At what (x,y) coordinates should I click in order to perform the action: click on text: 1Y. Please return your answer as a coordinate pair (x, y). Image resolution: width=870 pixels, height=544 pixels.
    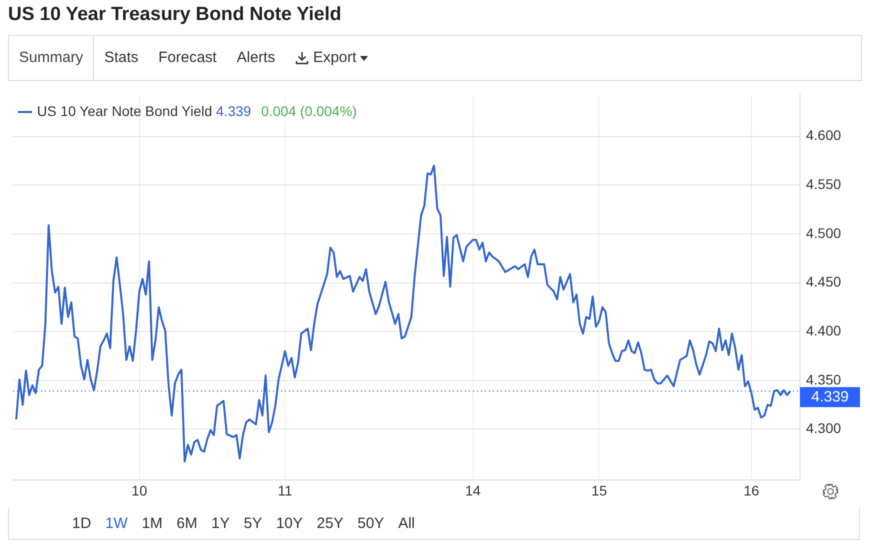
    Looking at the image, I should click on (220, 523).